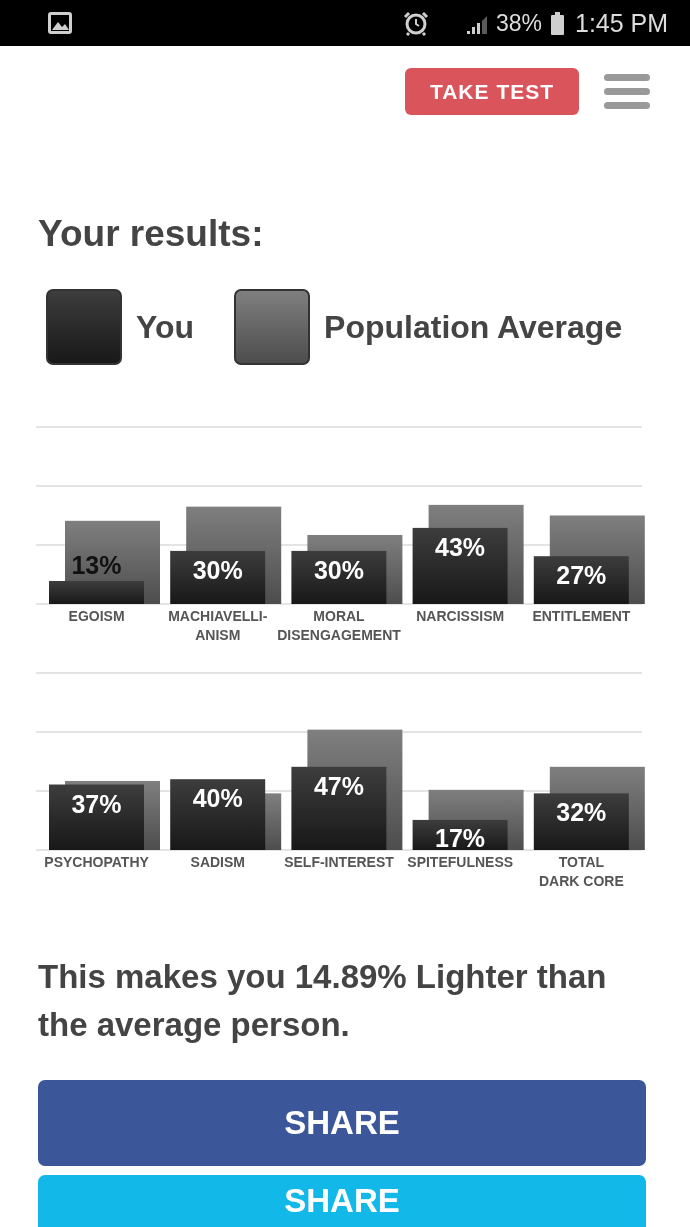 The width and height of the screenshot is (690, 1227). What do you see at coordinates (460, 616) in the screenshot?
I see `x-tick-label: NARCISSISM` at bounding box center [460, 616].